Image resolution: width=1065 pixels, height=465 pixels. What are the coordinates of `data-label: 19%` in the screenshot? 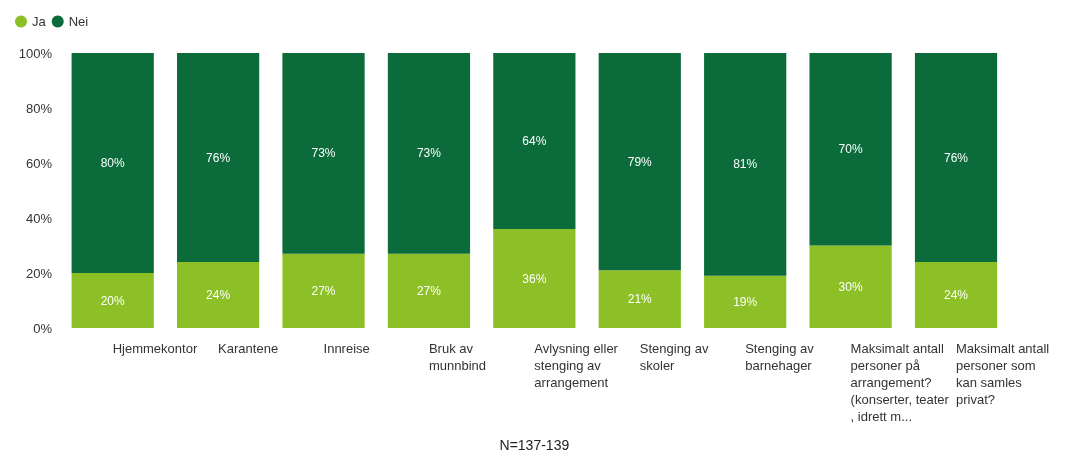 It's located at (745, 301).